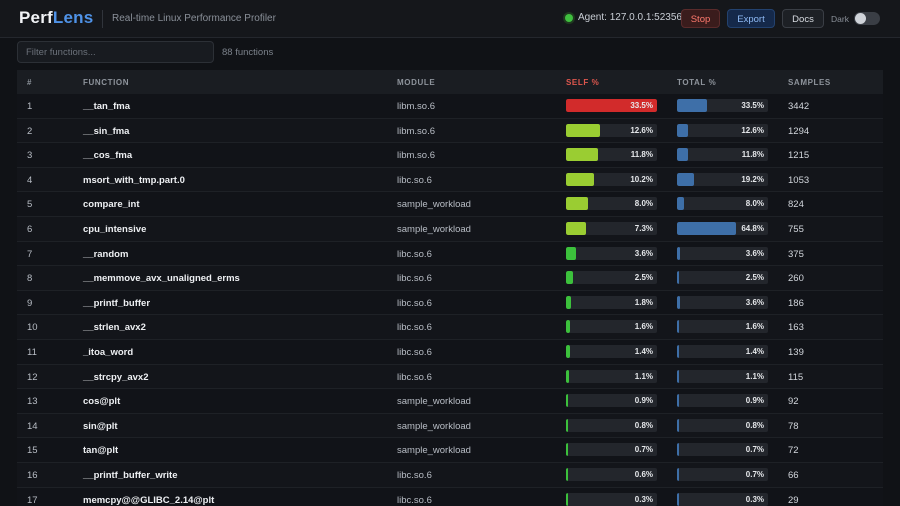 The height and width of the screenshot is (506, 900). What do you see at coordinates (30, 82) in the screenshot?
I see `column-header-index: #` at bounding box center [30, 82].